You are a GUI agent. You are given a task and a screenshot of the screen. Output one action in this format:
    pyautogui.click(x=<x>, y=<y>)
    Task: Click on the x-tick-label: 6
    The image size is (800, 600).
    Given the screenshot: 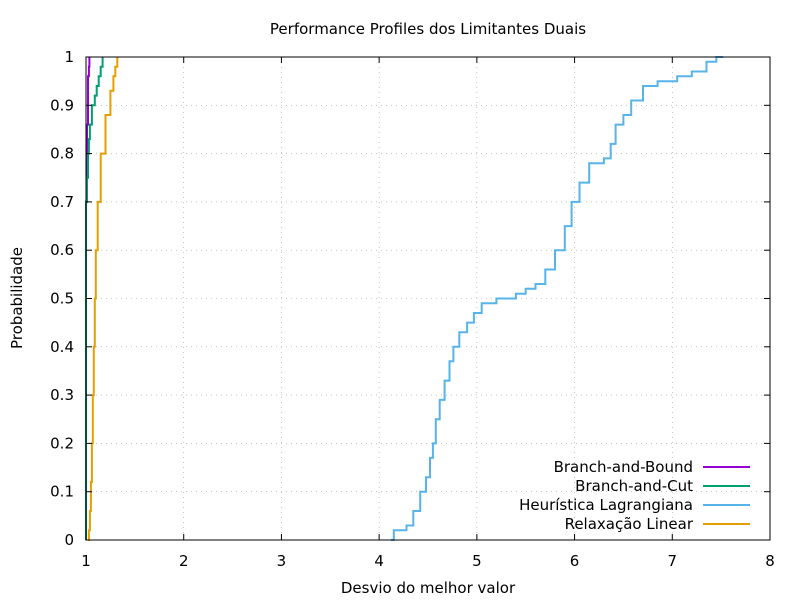 What is the action you would take?
    pyautogui.click(x=575, y=561)
    